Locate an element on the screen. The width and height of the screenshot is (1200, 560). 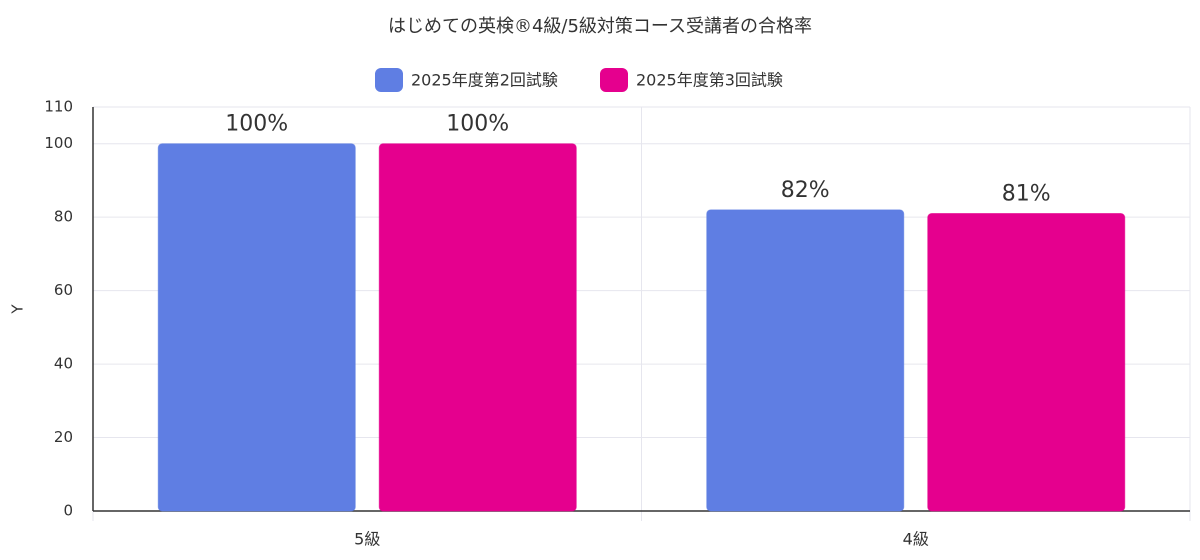
legend-label: 2025年度第2回試験 is located at coordinates (484, 80).